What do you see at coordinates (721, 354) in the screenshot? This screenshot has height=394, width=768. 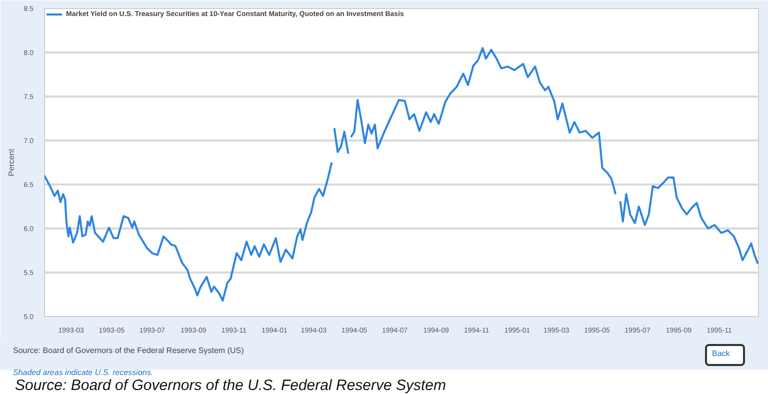 I see `text: Back` at bounding box center [721, 354].